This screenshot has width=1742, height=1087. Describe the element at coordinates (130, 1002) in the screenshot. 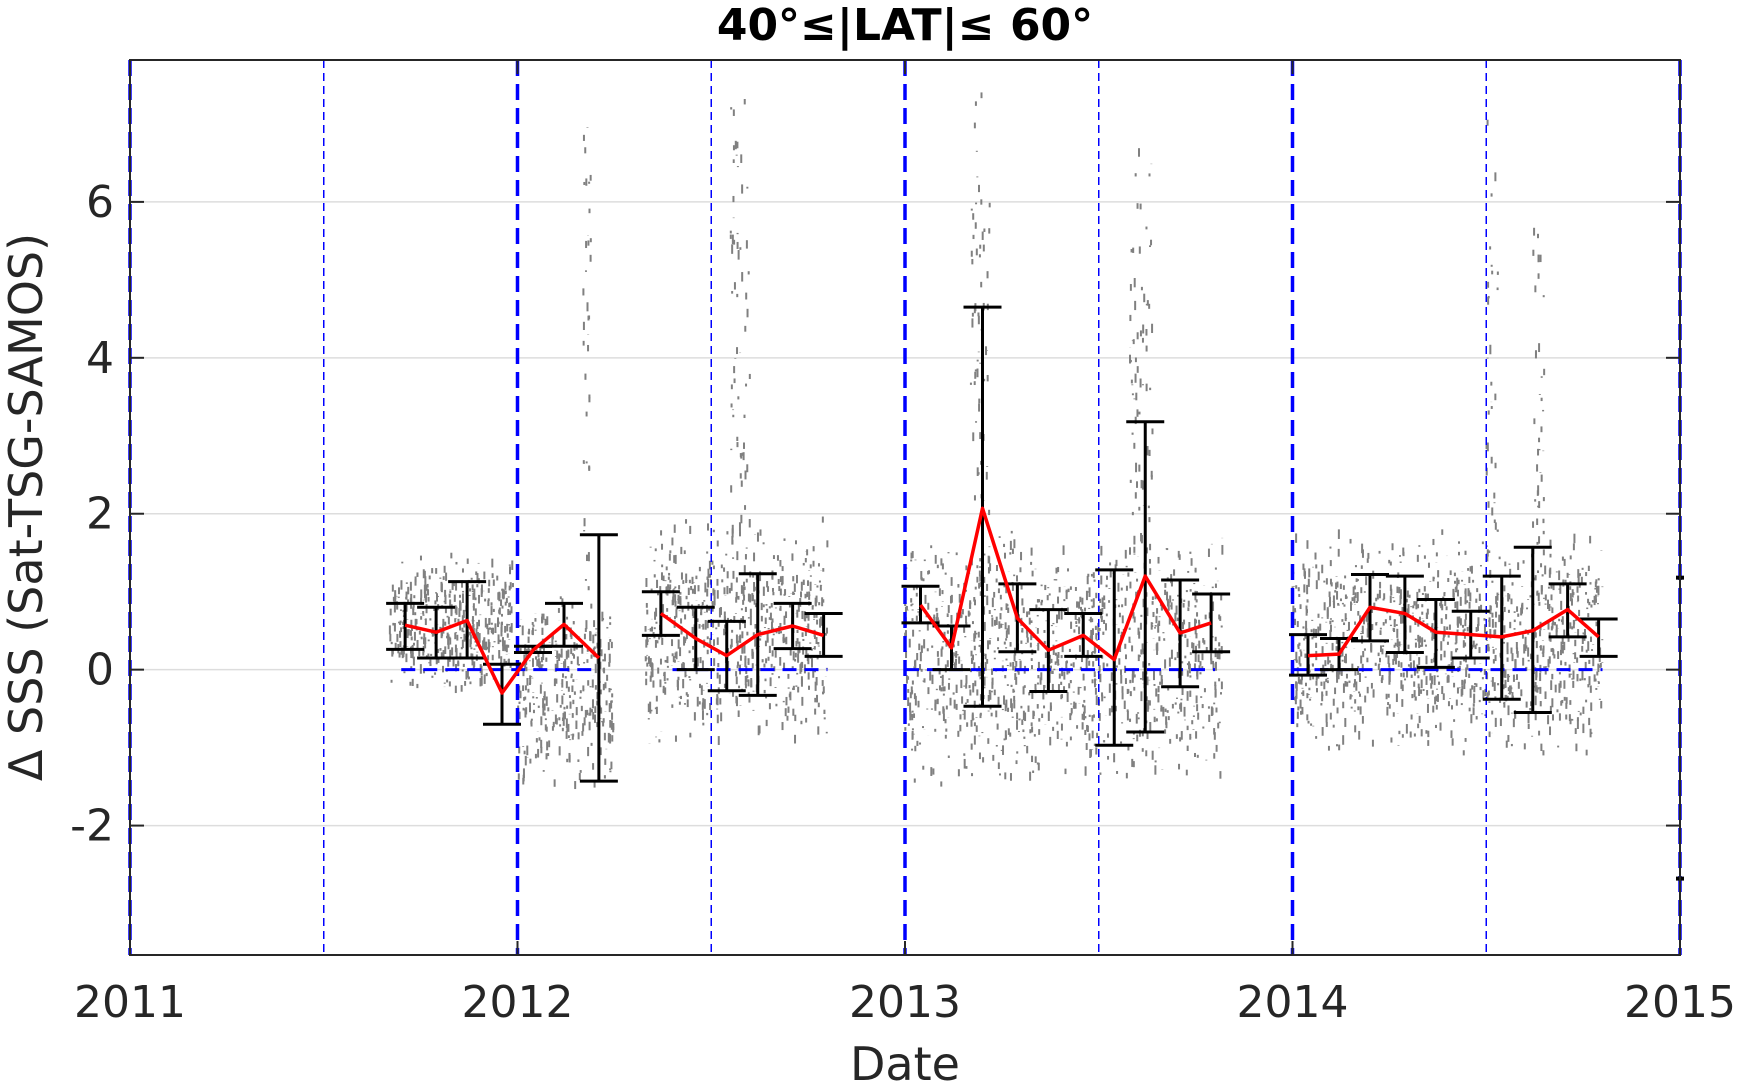

I see `x-tick-label: 2011` at that location.